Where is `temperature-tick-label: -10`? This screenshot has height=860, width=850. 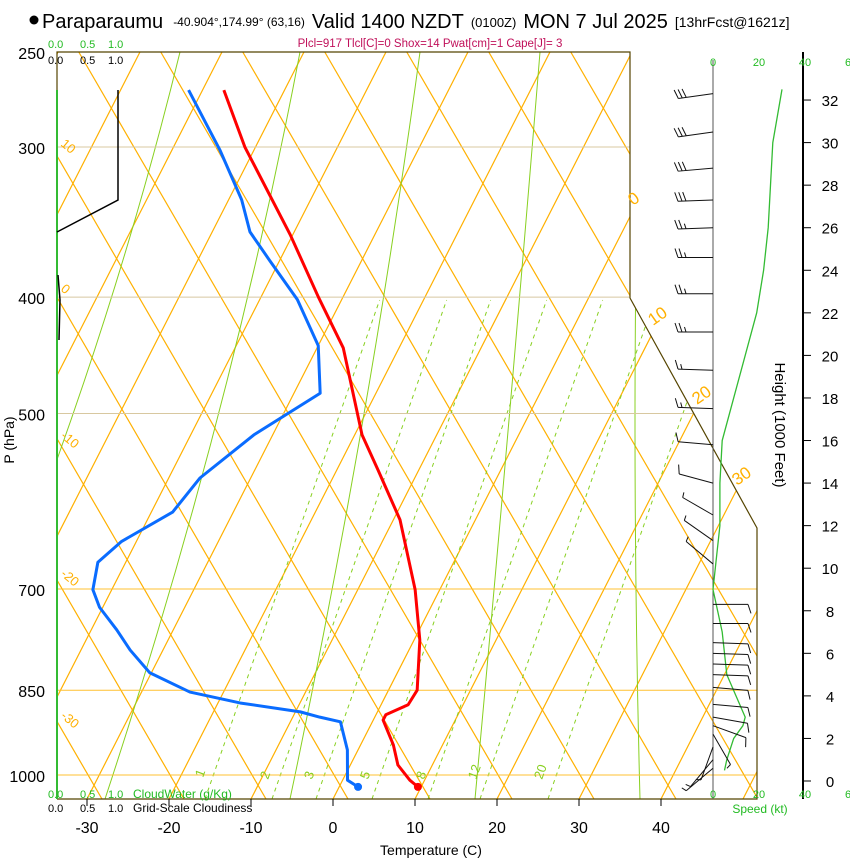 temperature-tick-label: -10 is located at coordinates (250, 828).